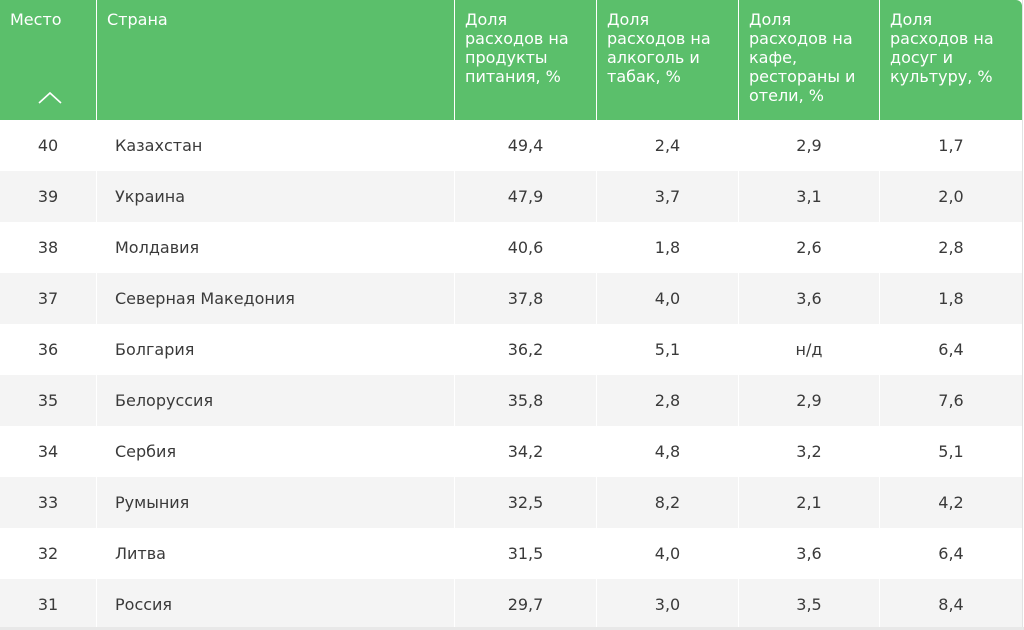 The image size is (1024, 630). Describe the element at coordinates (276, 60) in the screenshot. I see `header-country: Страна` at that location.